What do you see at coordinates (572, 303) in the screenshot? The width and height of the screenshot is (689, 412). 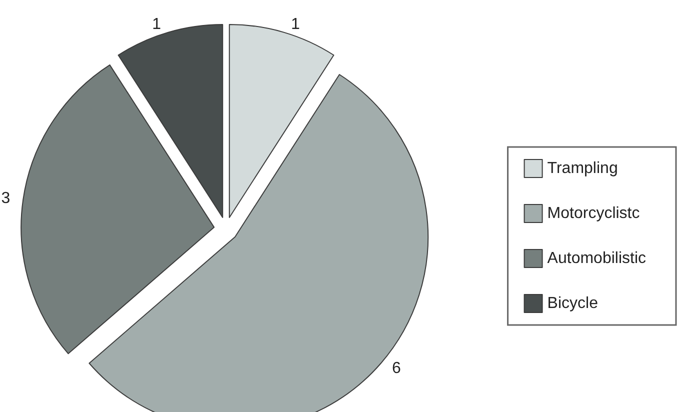 I see `legend-label: Bicycle` at bounding box center [572, 303].